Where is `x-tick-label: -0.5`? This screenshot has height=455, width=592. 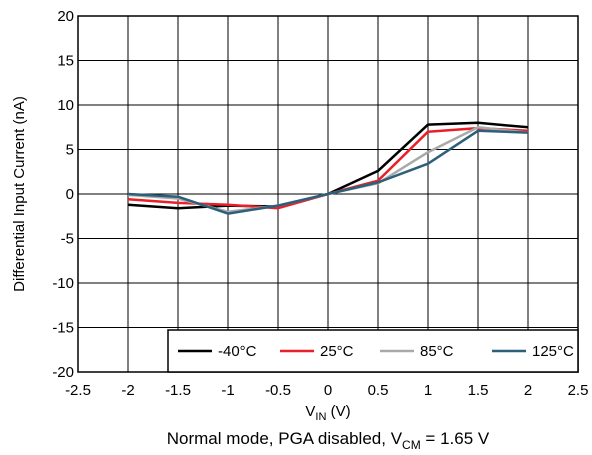 x-tick-label: -0.5 is located at coordinates (278, 390).